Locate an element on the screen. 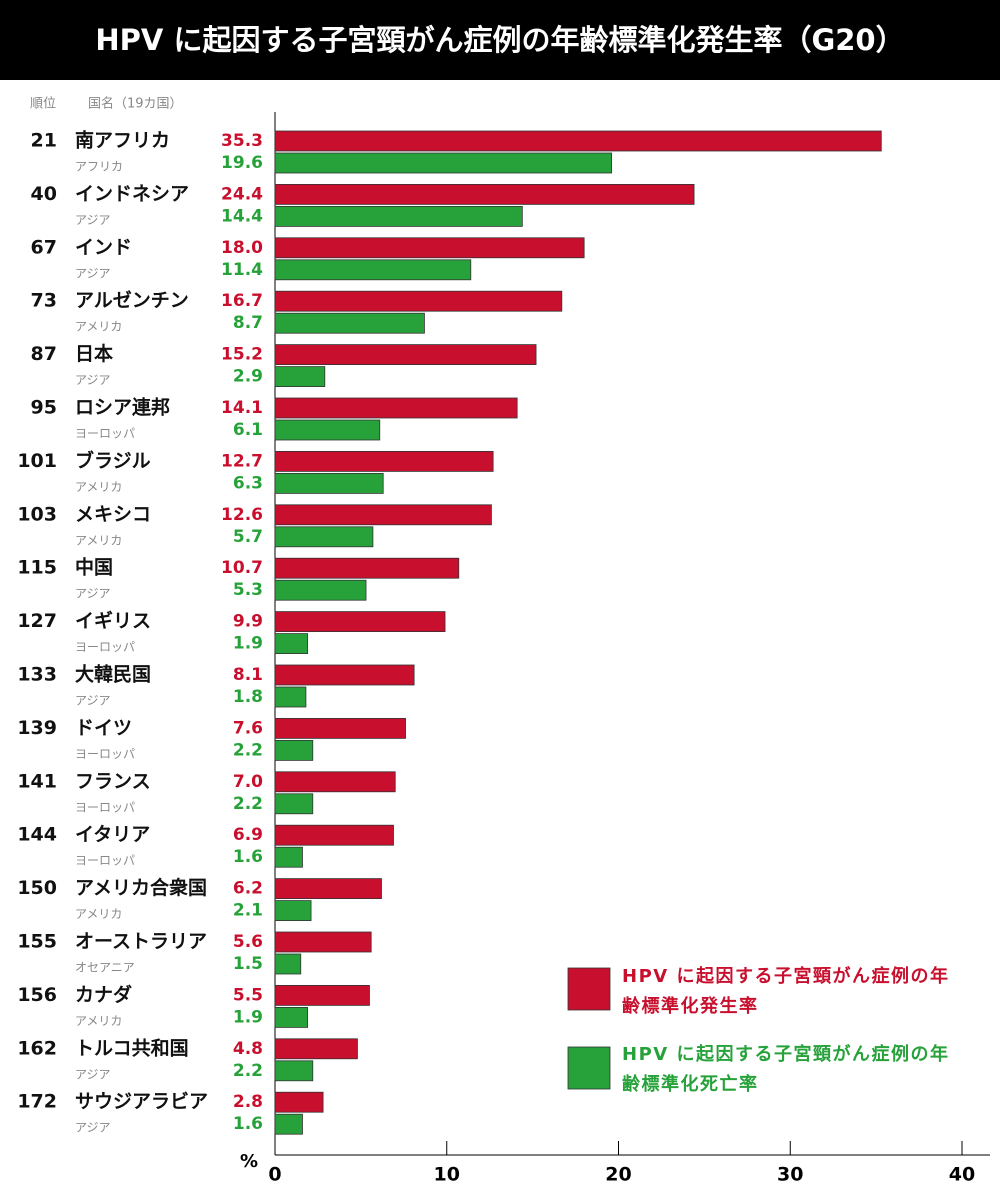 The width and height of the screenshot is (1000, 1200). rank: 144 is located at coordinates (37, 835).